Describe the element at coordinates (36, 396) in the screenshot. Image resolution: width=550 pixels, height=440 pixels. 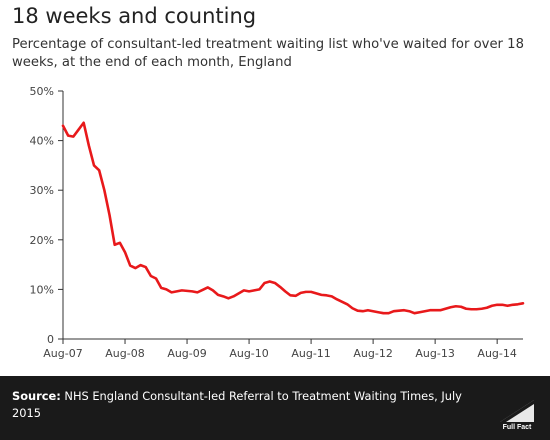
I see `source-label: Source:` at that location.